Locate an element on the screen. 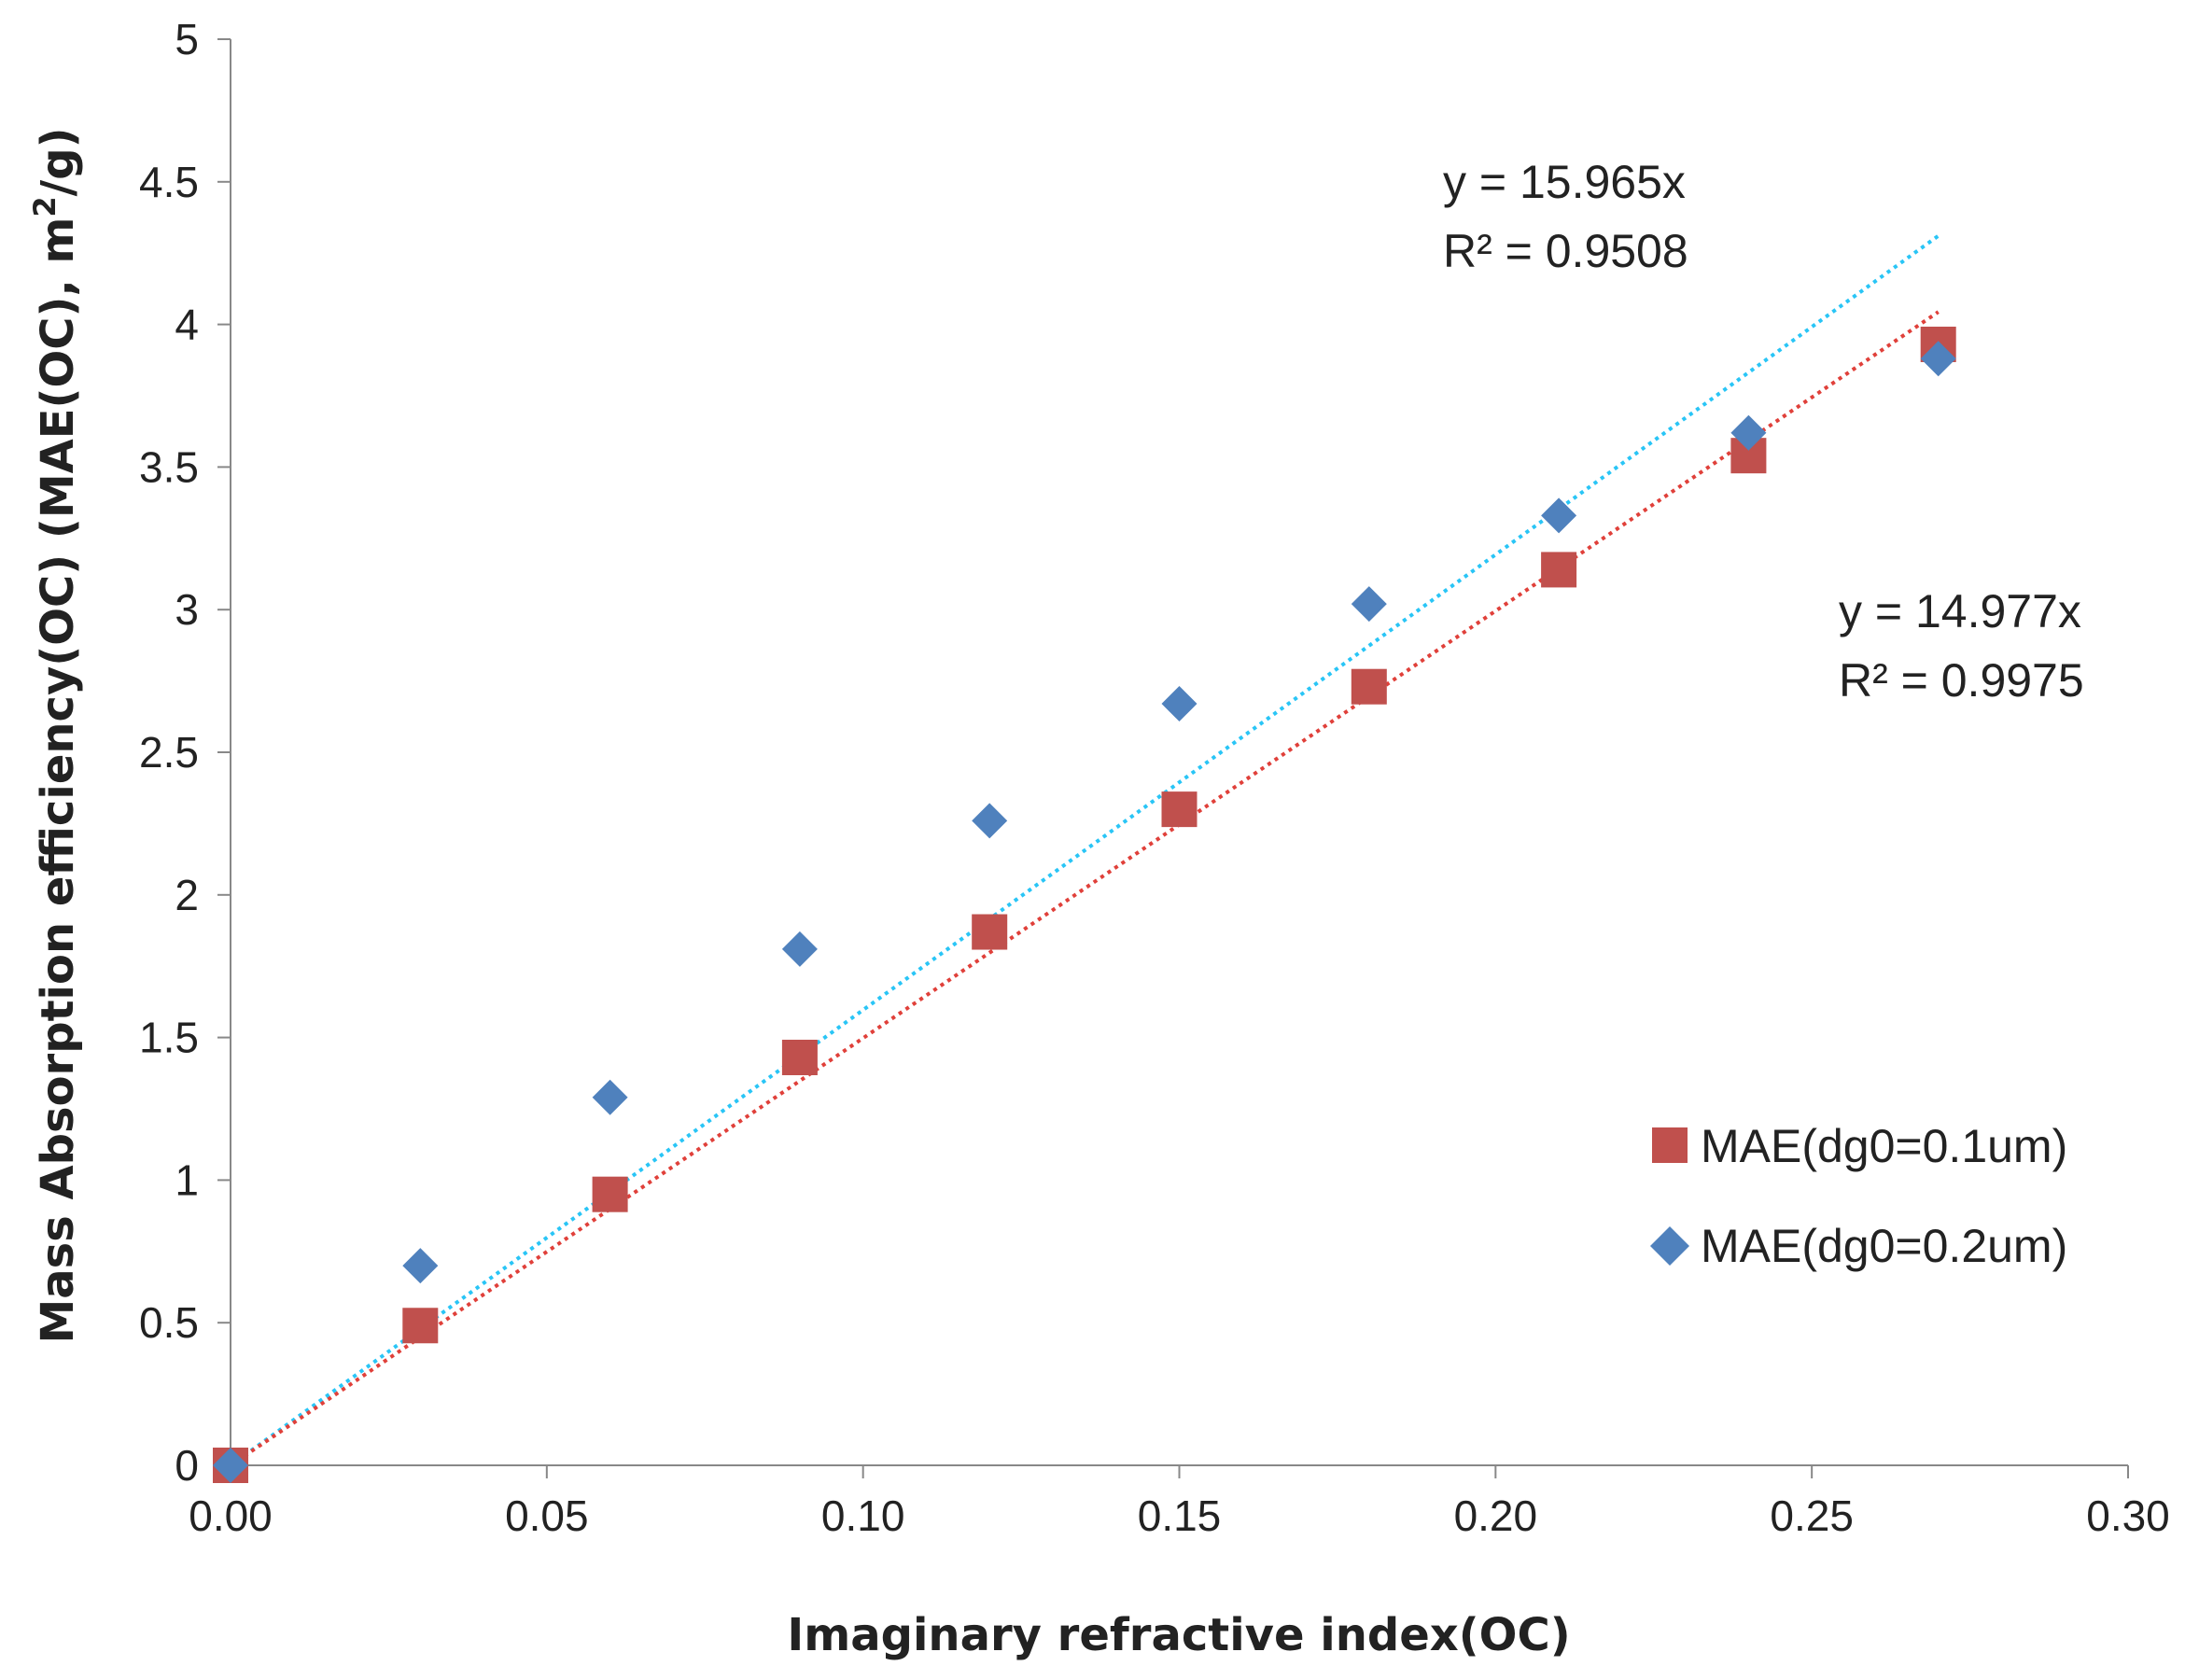 The width and height of the screenshot is (2185, 1680). x-tick-label: 0.20 is located at coordinates (1496, 1515).